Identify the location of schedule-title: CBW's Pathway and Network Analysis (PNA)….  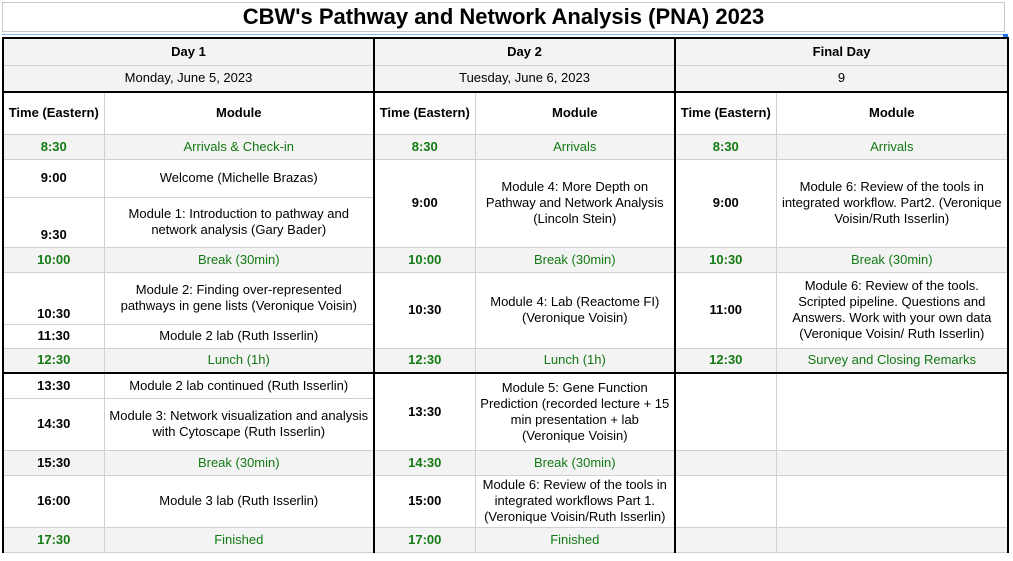
(503, 17).